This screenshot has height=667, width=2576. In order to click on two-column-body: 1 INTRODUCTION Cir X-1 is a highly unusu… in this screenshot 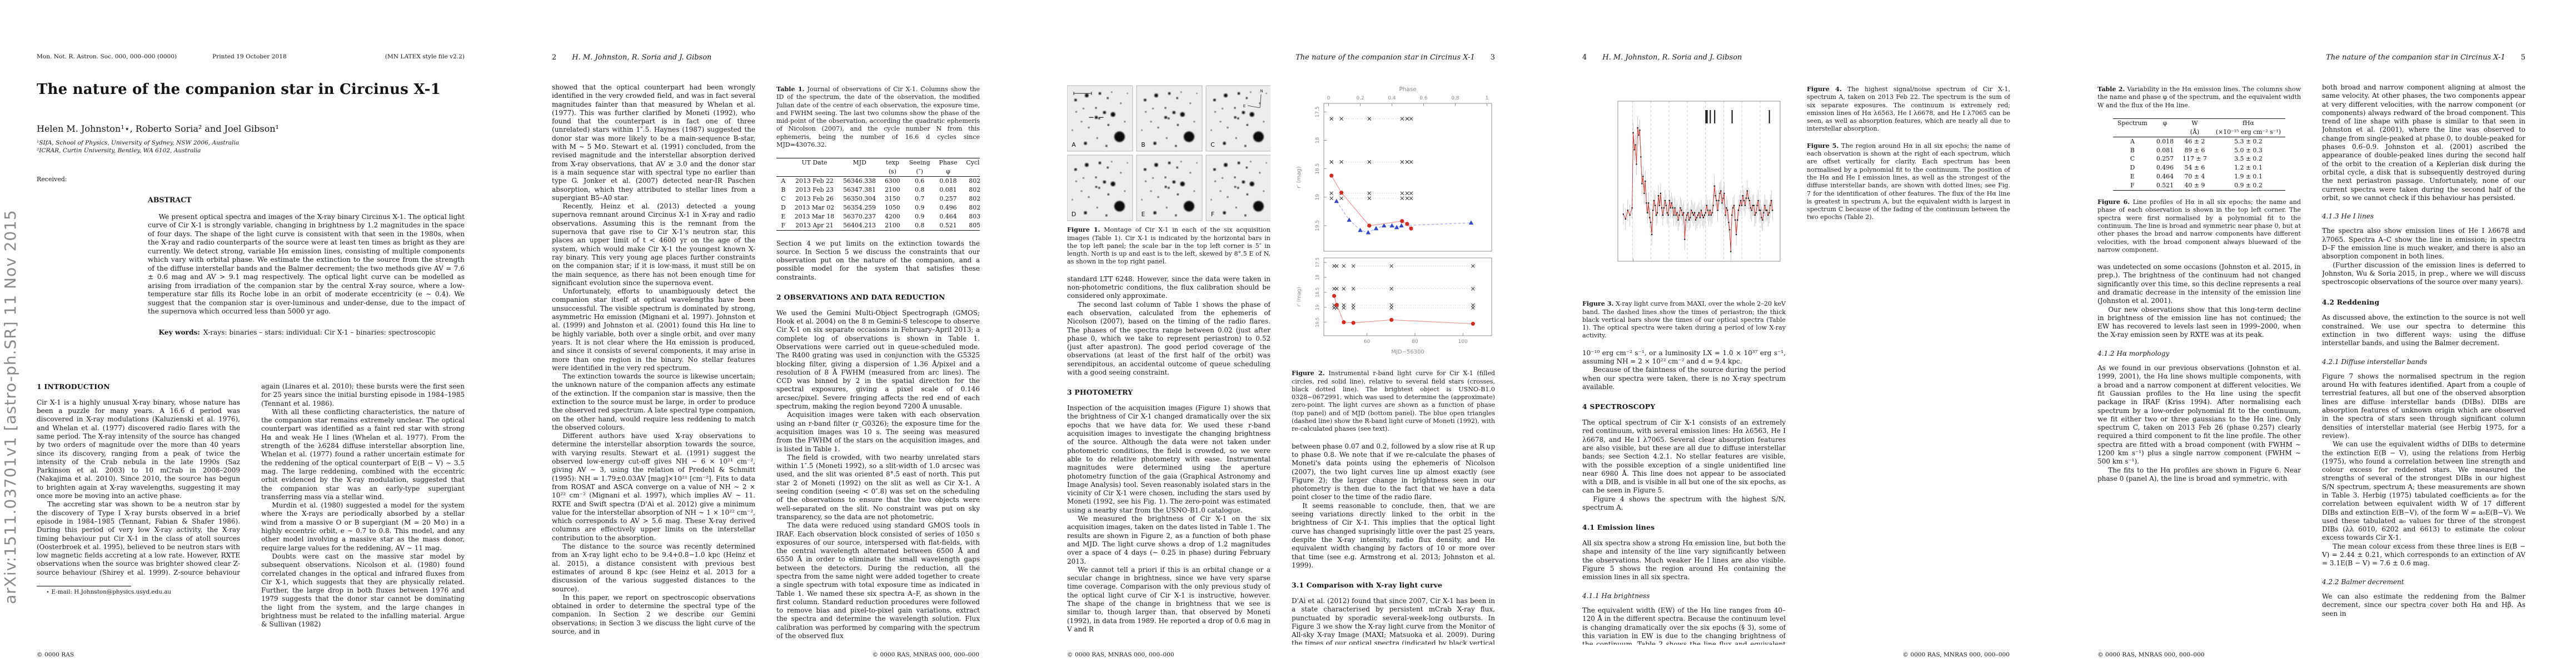, I will do `click(251, 513)`.